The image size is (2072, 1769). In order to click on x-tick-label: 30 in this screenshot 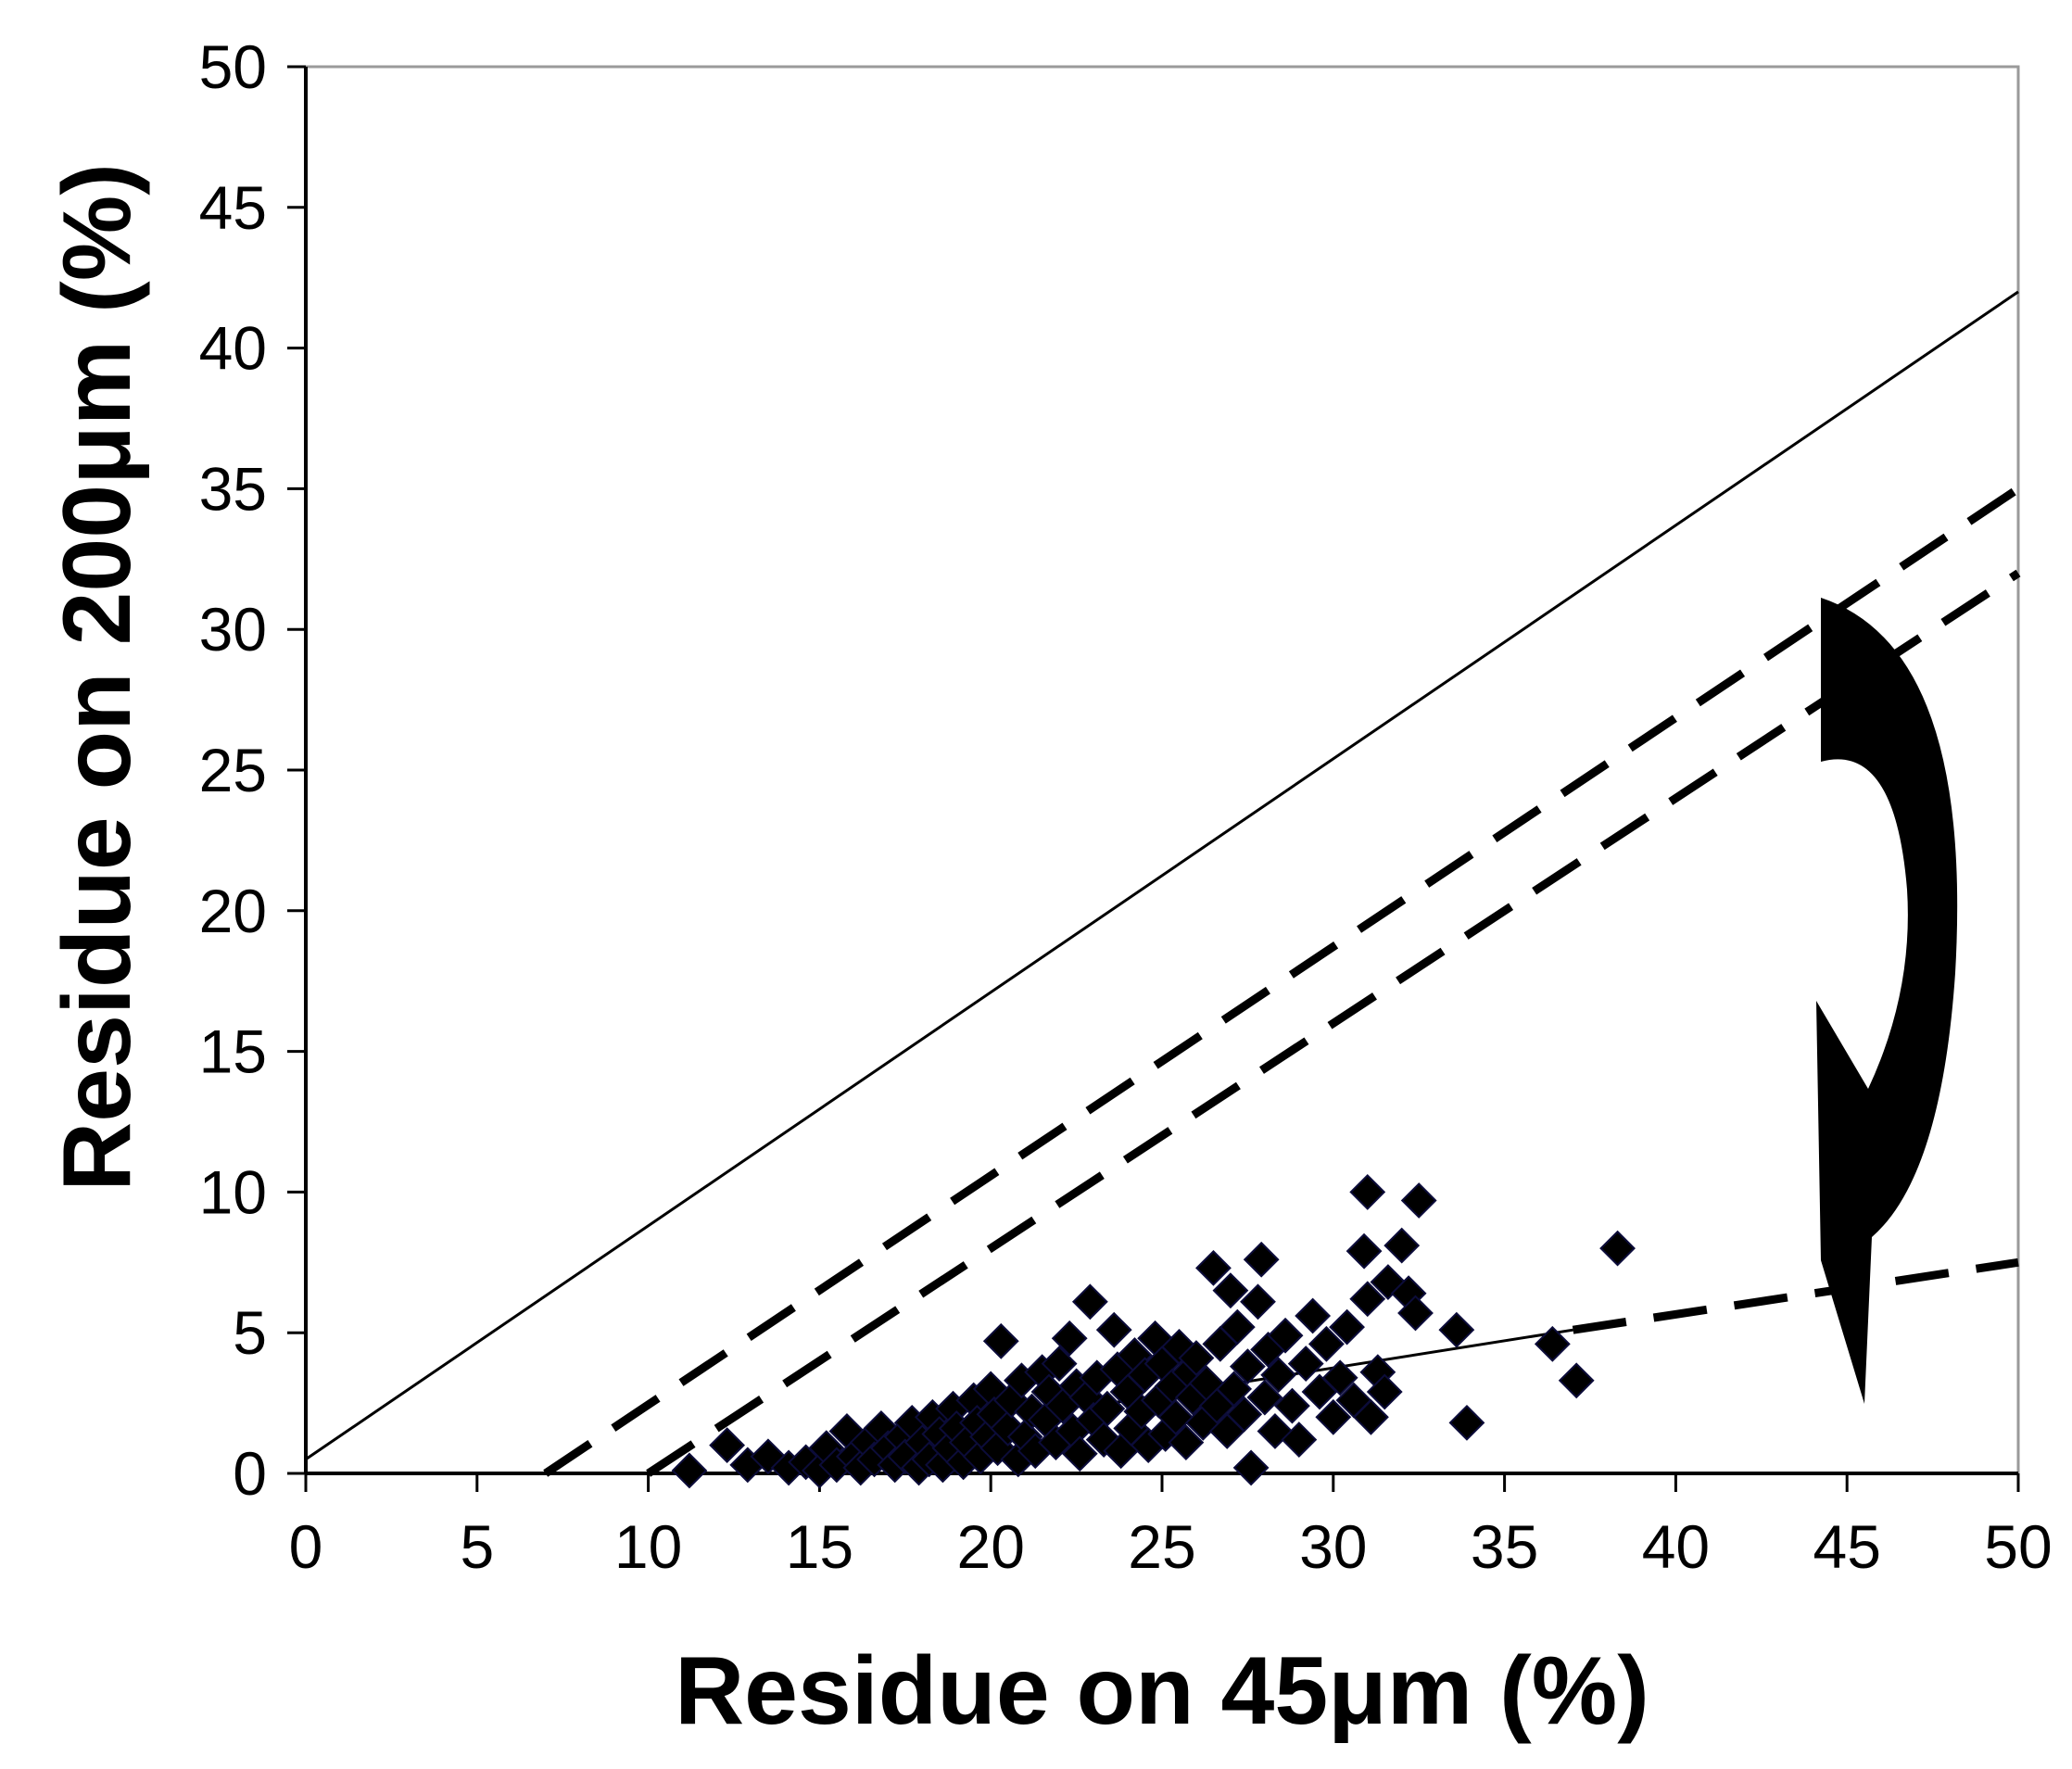, I will do `click(1333, 1547)`.